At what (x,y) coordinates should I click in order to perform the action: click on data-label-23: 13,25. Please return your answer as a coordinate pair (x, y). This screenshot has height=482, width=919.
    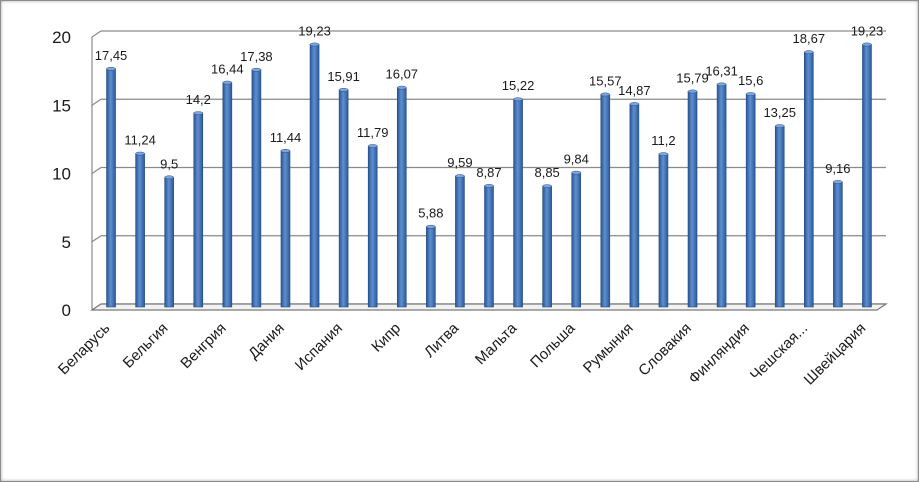
    Looking at the image, I should click on (779, 112).